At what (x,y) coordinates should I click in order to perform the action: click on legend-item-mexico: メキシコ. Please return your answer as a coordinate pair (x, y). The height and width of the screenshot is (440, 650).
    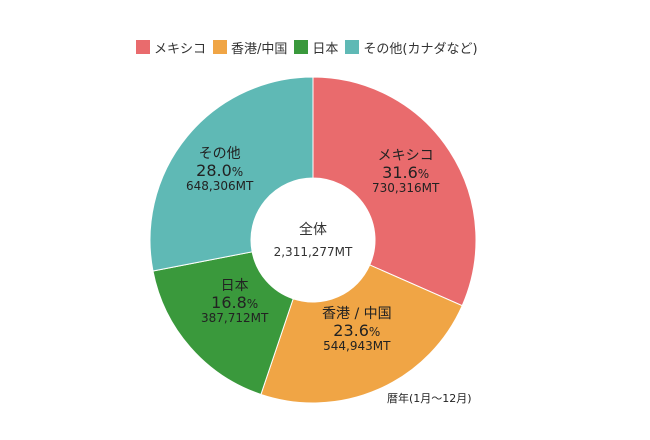
    Looking at the image, I should click on (171, 47).